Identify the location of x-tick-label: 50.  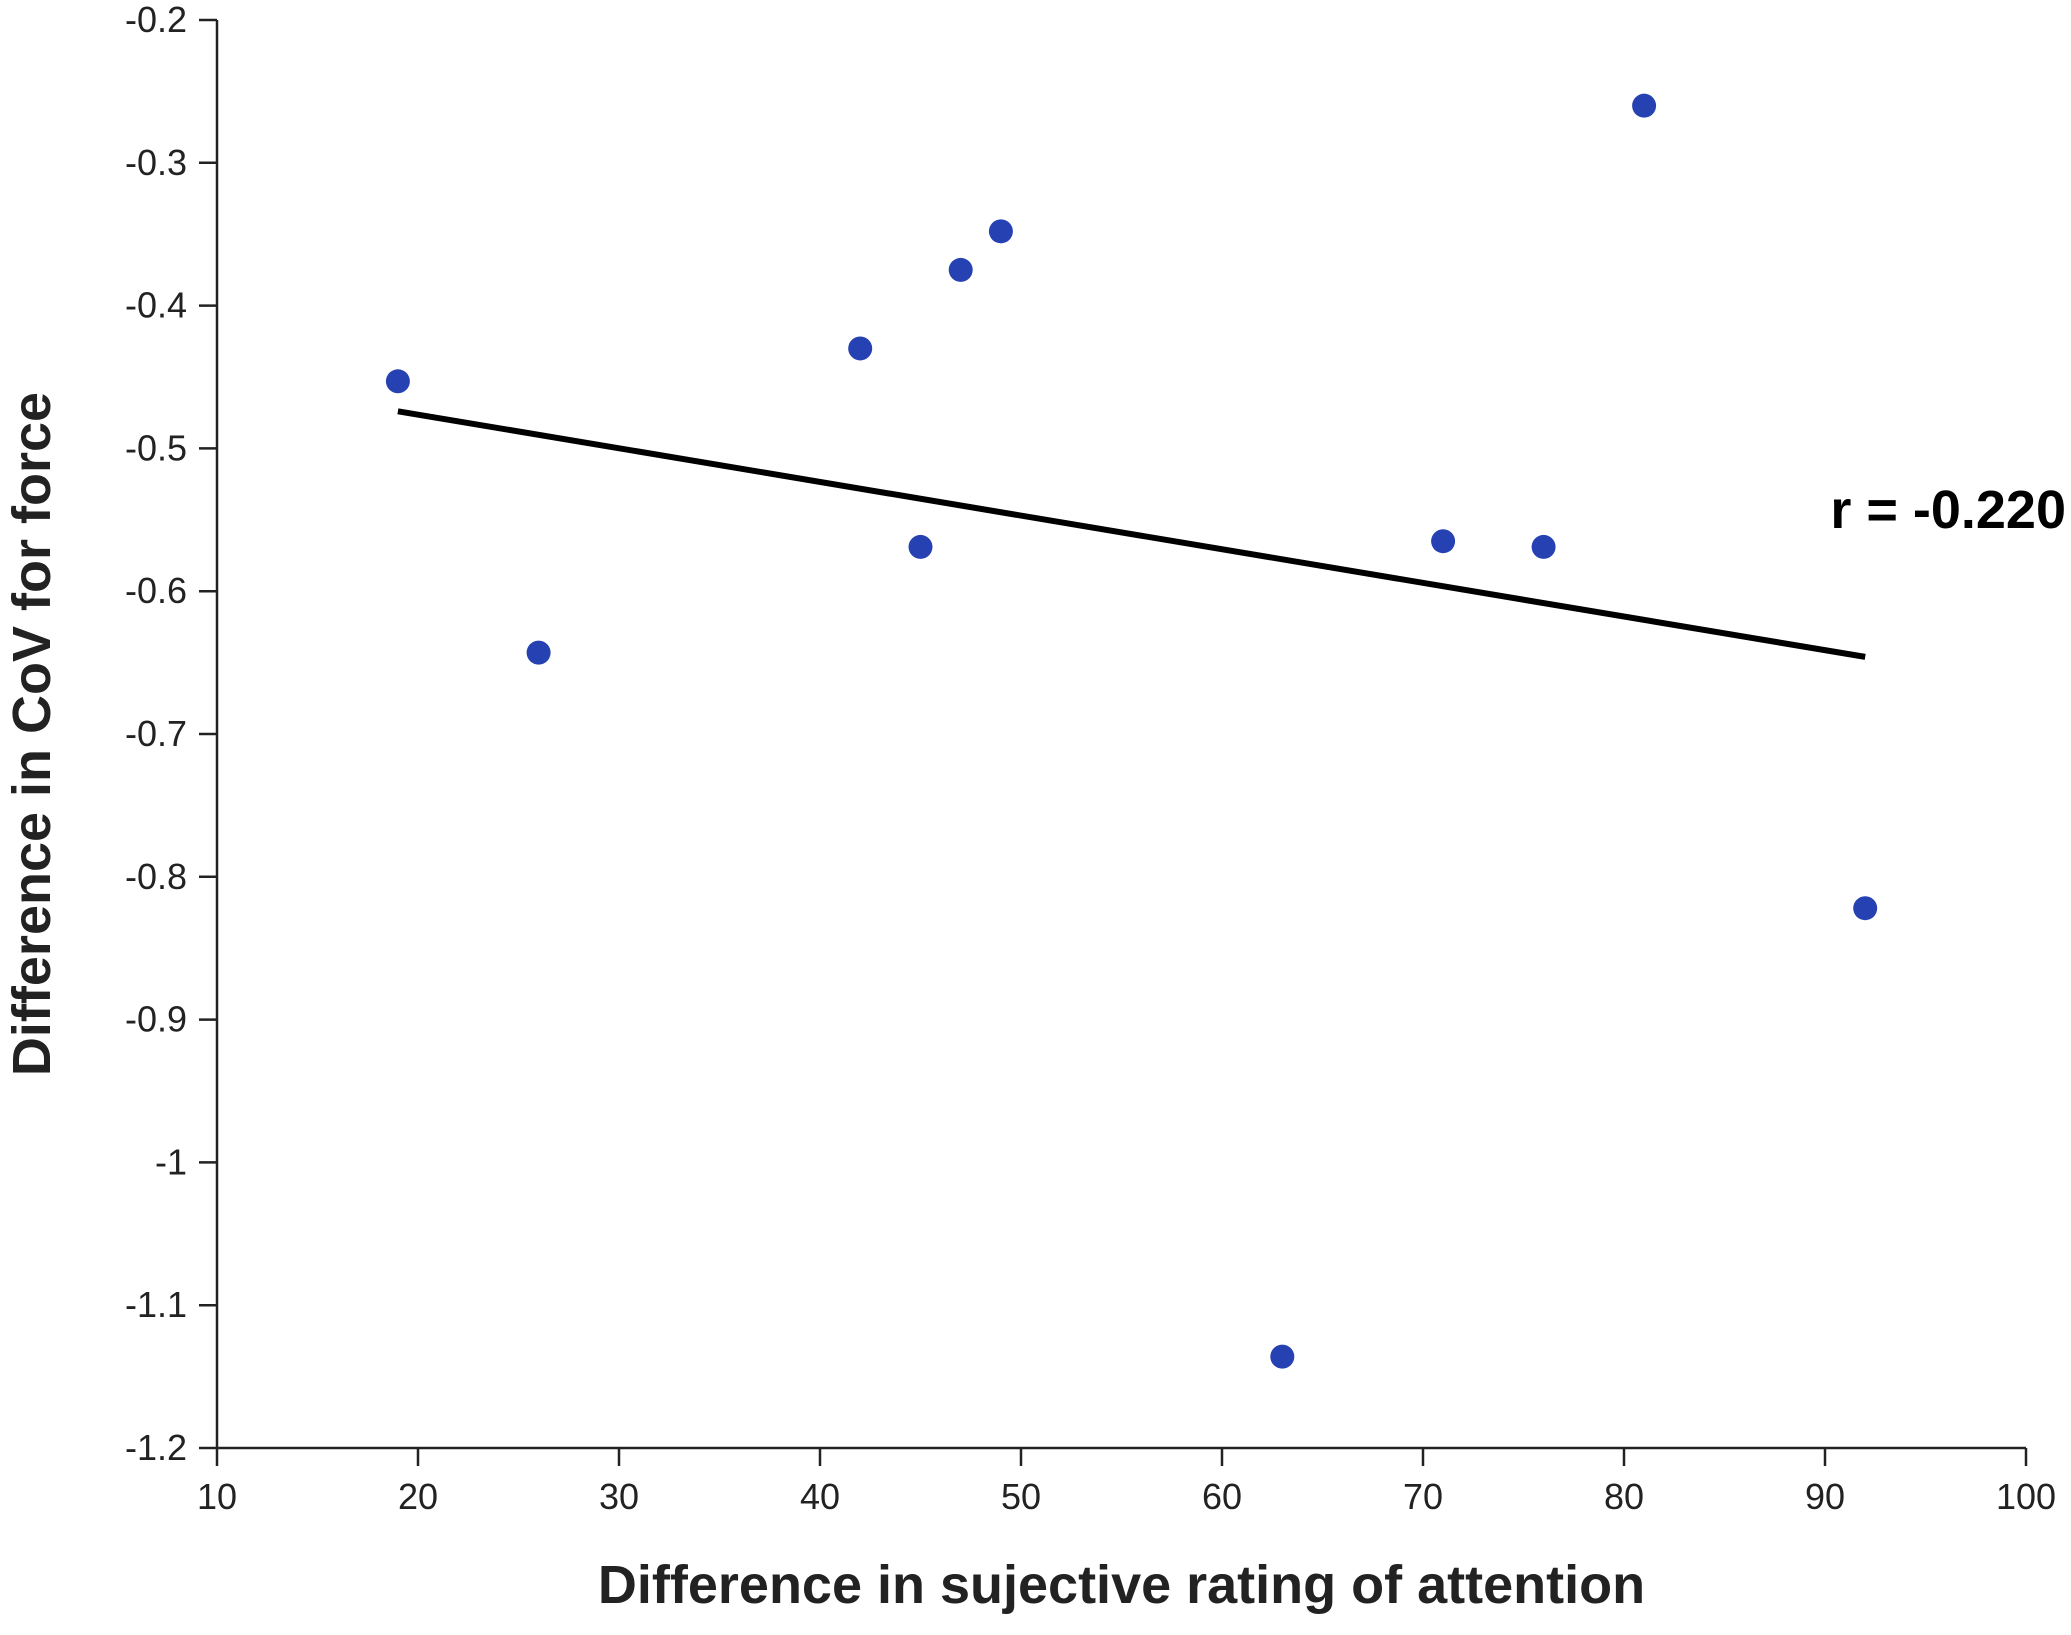
(1021, 1496).